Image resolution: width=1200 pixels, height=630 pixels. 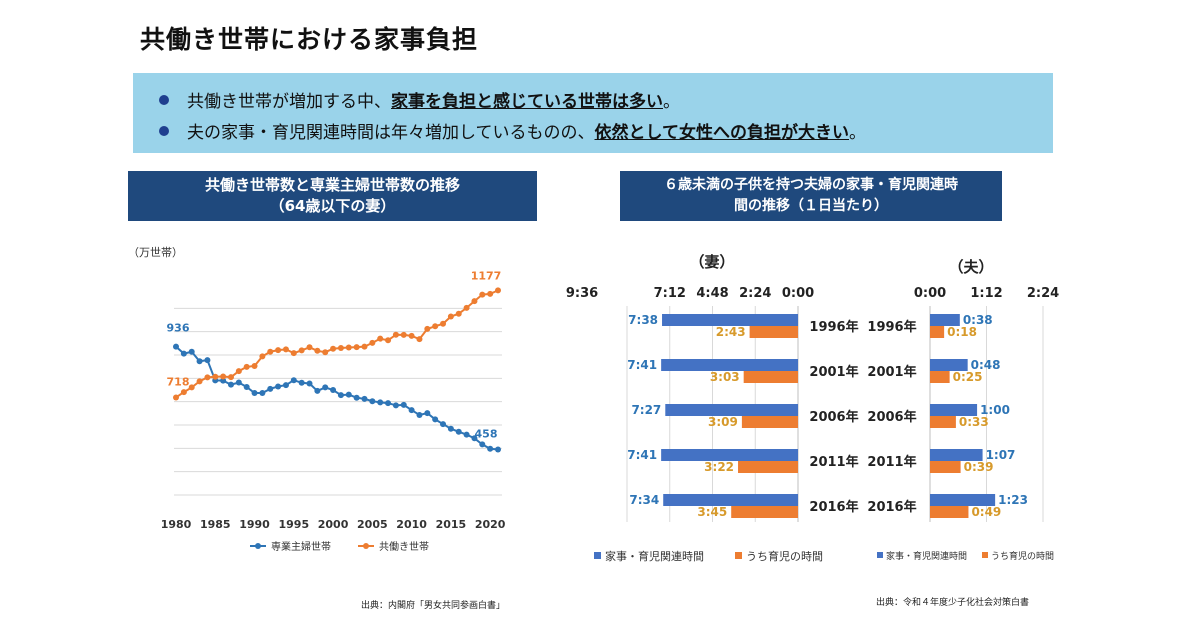 What do you see at coordinates (490, 524) in the screenshot?
I see `line-x-tick-label: 2020` at bounding box center [490, 524].